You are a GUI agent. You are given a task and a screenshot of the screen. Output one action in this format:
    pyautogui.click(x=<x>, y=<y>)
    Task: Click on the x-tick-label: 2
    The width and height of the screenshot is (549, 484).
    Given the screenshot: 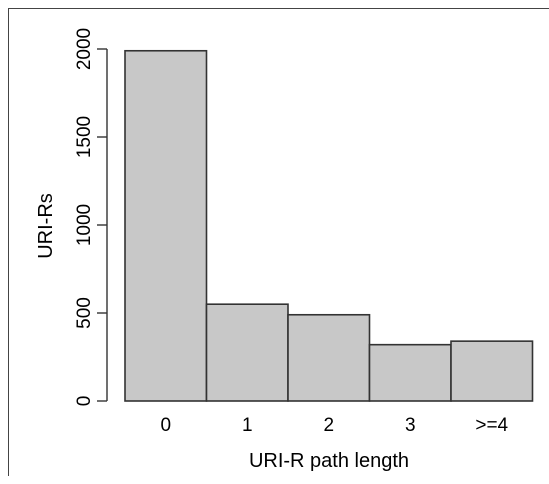 What is the action you would take?
    pyautogui.click(x=328, y=425)
    